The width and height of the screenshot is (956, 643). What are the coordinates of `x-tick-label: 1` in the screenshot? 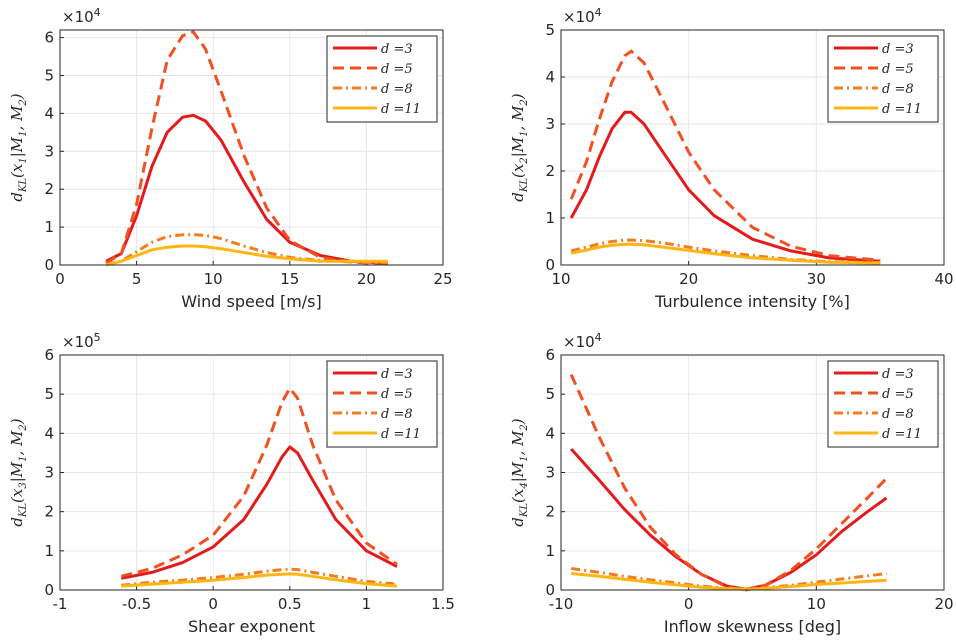 It's located at (367, 604).